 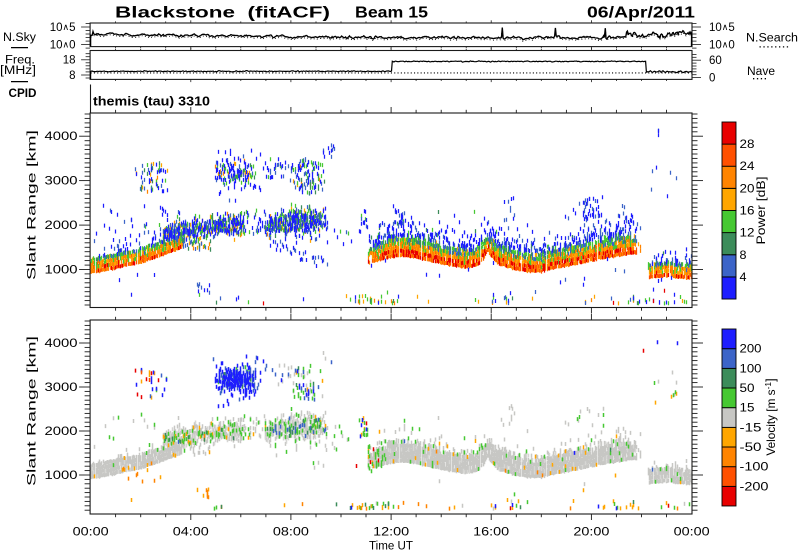 I want to click on svg-text: themis (tau) 3310, so click(x=151, y=102).